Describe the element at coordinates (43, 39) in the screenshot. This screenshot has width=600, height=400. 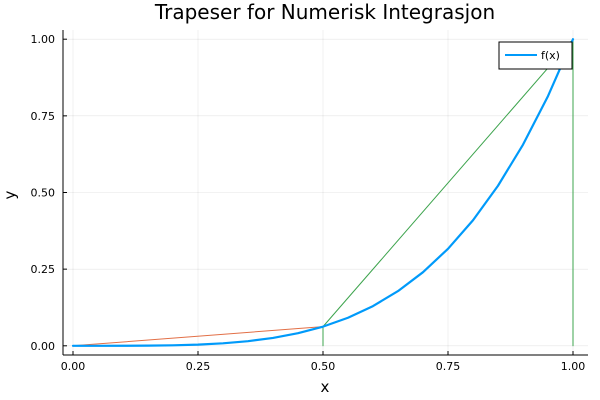
I see `y-tick-label-4: 1.00` at that location.